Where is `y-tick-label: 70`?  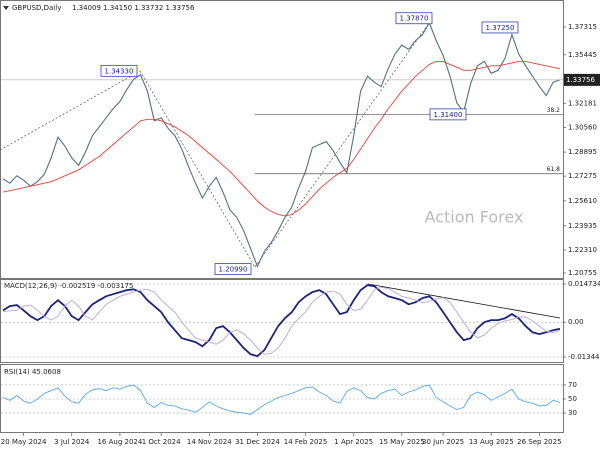 y-tick-label: 70 is located at coordinates (572, 385).